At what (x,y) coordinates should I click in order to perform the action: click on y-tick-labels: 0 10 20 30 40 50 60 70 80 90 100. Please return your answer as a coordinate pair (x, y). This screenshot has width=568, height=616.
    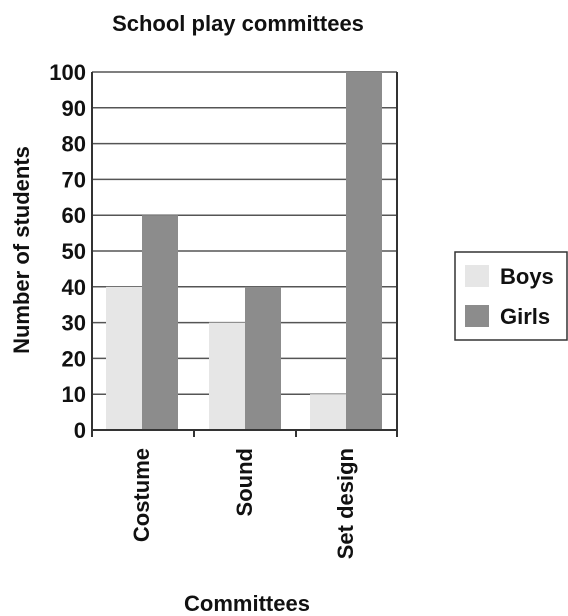
    Looking at the image, I should click on (67, 251).